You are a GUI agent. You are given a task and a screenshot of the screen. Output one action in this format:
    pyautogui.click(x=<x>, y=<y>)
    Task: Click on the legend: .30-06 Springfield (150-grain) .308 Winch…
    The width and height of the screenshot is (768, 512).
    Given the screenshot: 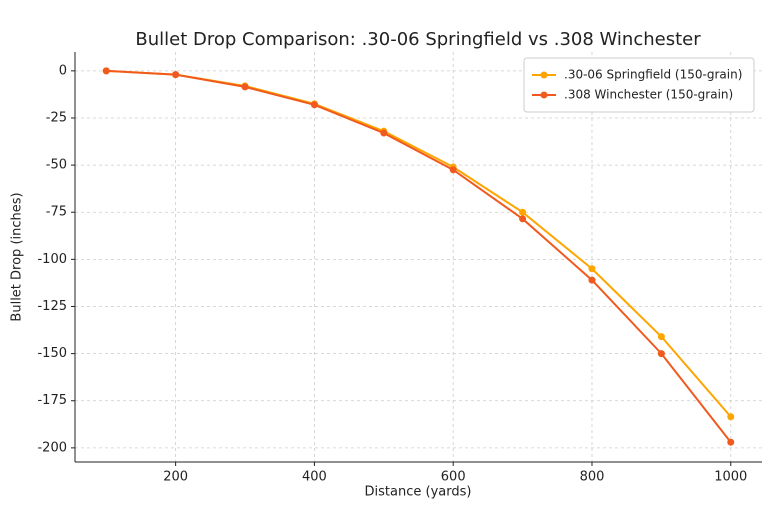 What is the action you would take?
    pyautogui.click(x=639, y=85)
    